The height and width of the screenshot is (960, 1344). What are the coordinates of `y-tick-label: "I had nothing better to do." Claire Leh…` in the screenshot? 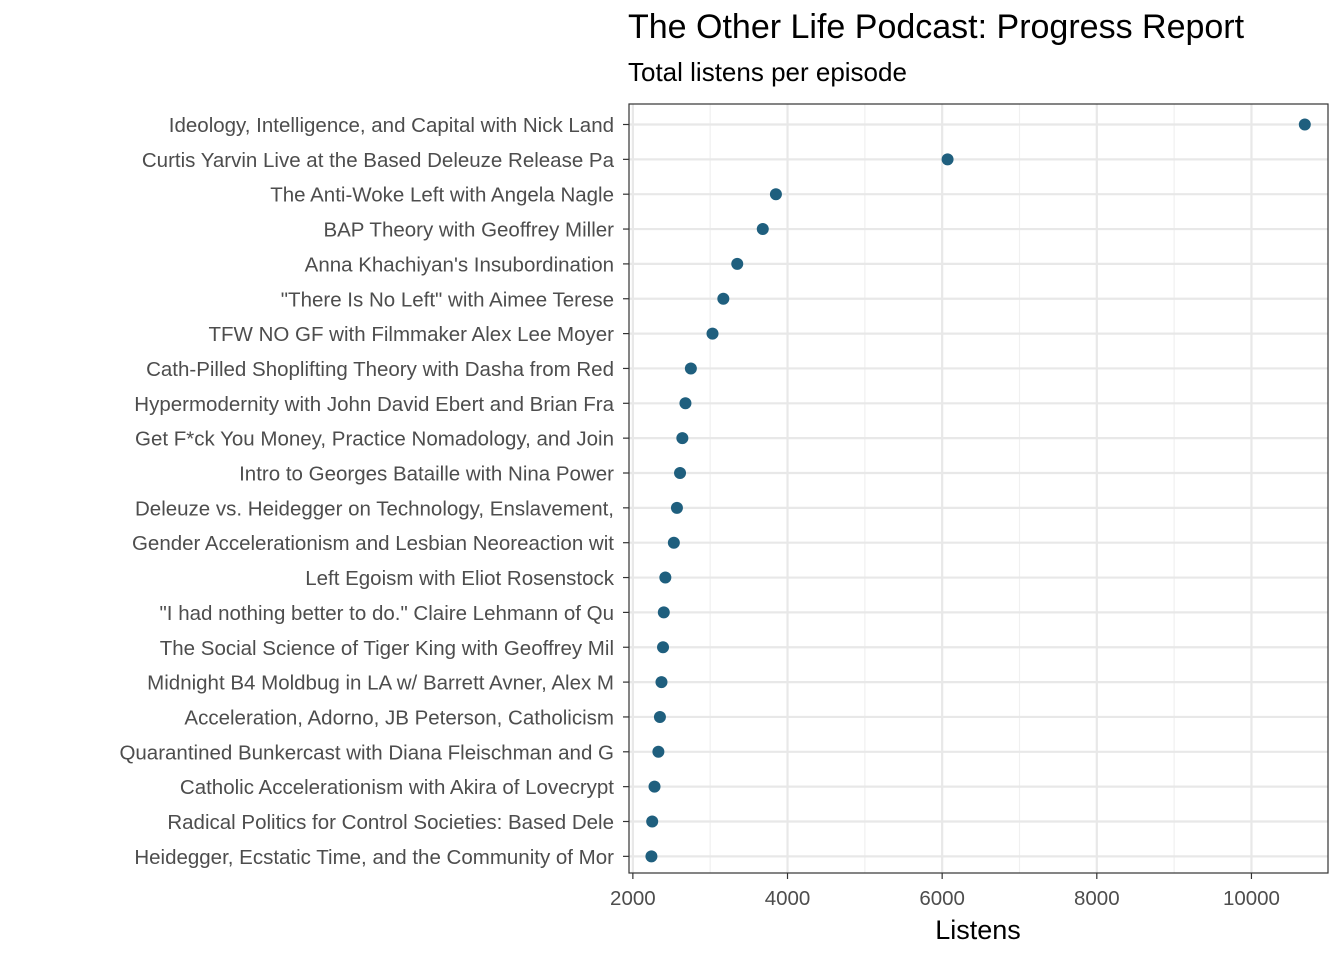 It's located at (387, 613).